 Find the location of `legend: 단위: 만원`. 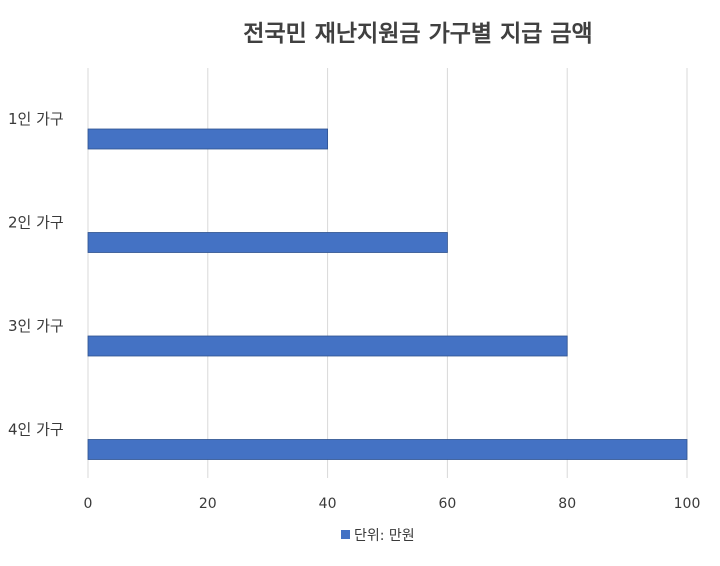

legend: 단위: 만원 is located at coordinates (378, 536).